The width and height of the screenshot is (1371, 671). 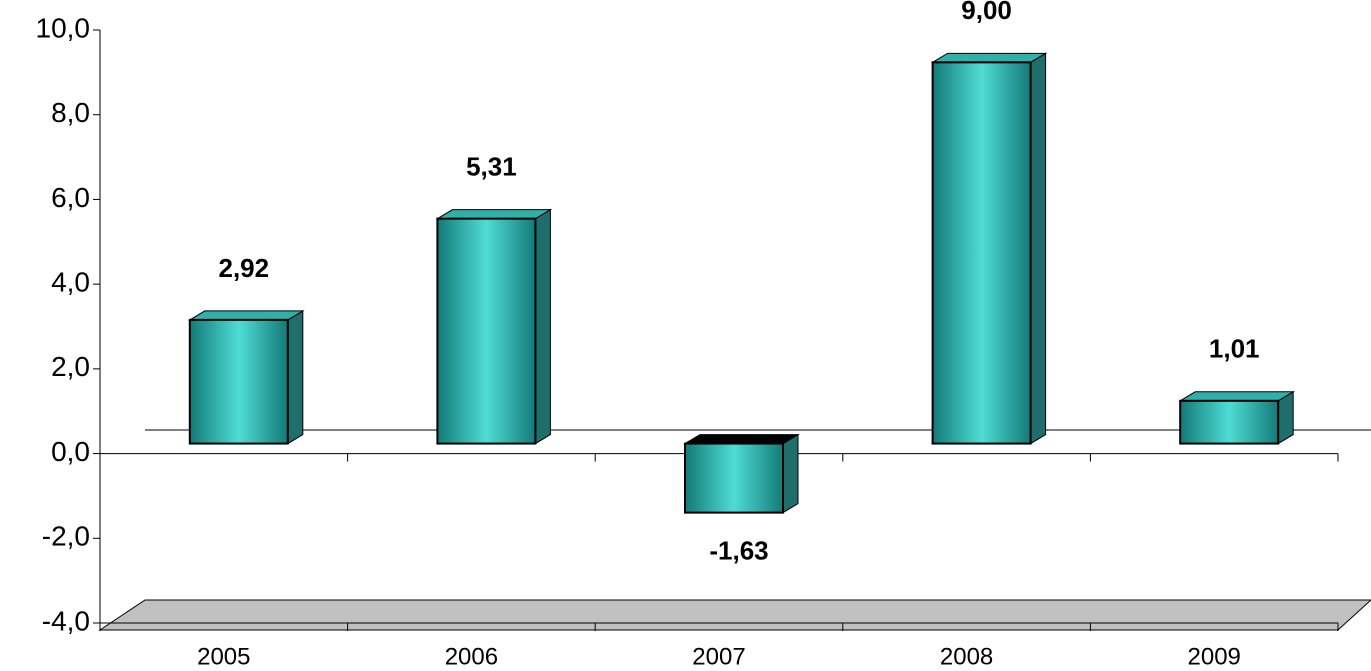 What do you see at coordinates (63, 27) in the screenshot?
I see `y-tick-label: 10,0` at bounding box center [63, 27].